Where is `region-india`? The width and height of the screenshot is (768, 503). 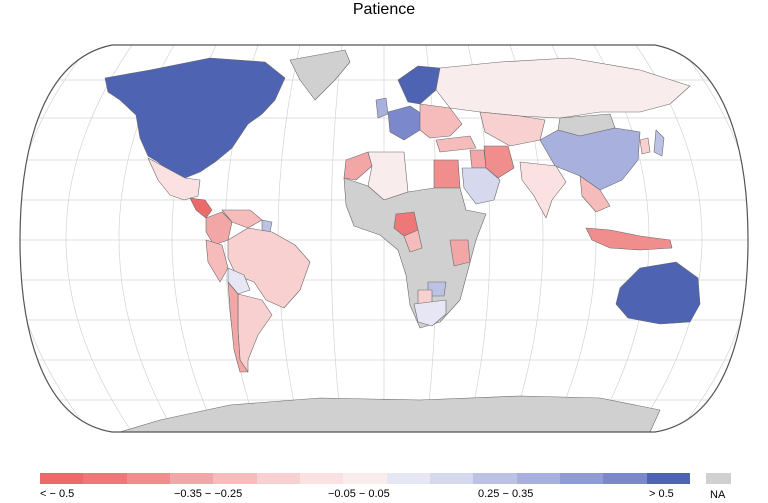 region-india is located at coordinates (543, 190).